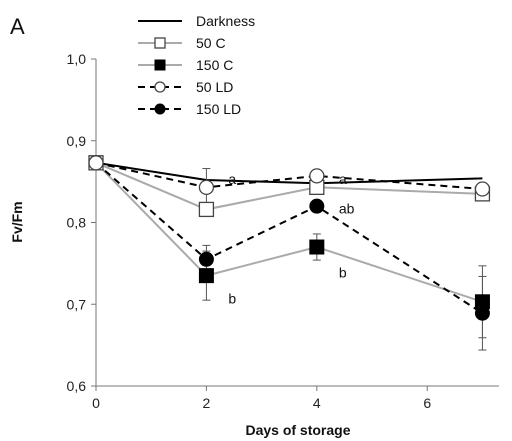 The width and height of the screenshot is (512, 441). What do you see at coordinates (207, 403) in the screenshot?
I see `x-tick-label: 2` at bounding box center [207, 403].